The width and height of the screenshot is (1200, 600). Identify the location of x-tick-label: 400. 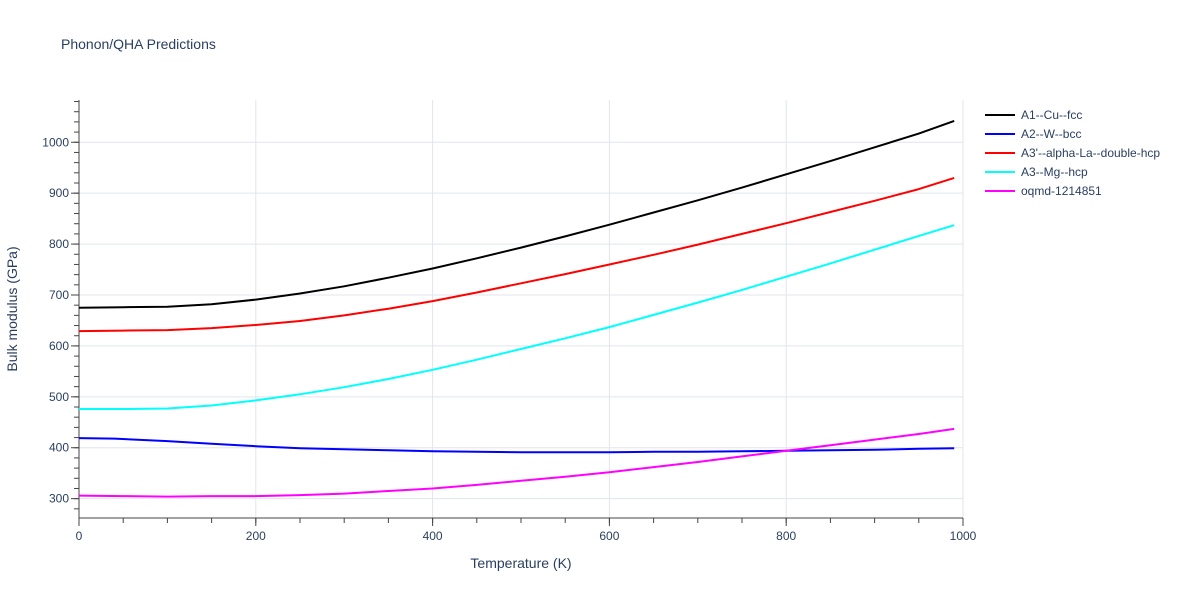
(433, 536).